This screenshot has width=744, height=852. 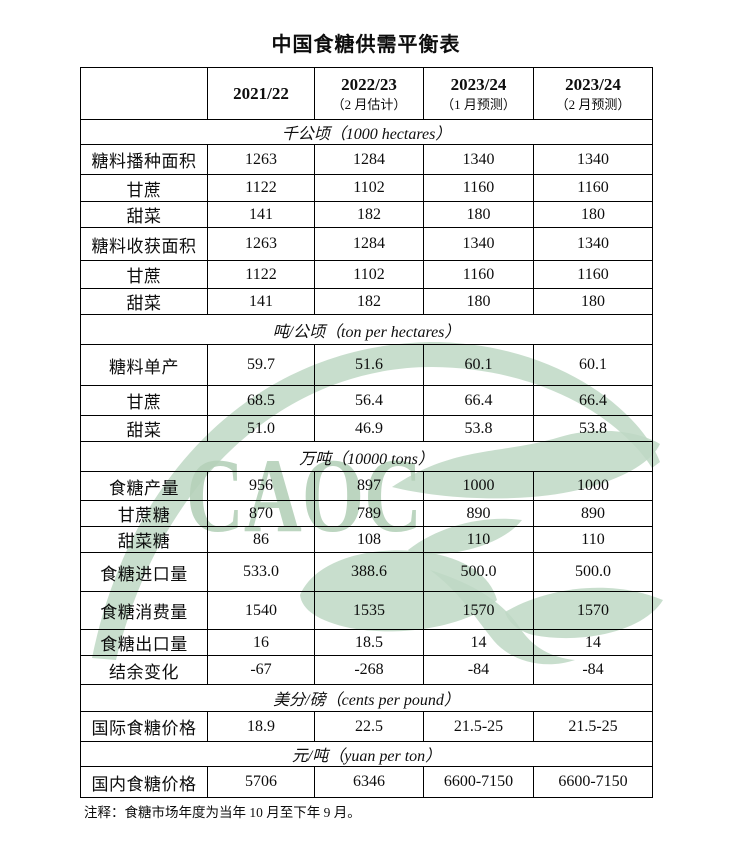 I want to click on value-cell: 956, so click(x=261, y=486).